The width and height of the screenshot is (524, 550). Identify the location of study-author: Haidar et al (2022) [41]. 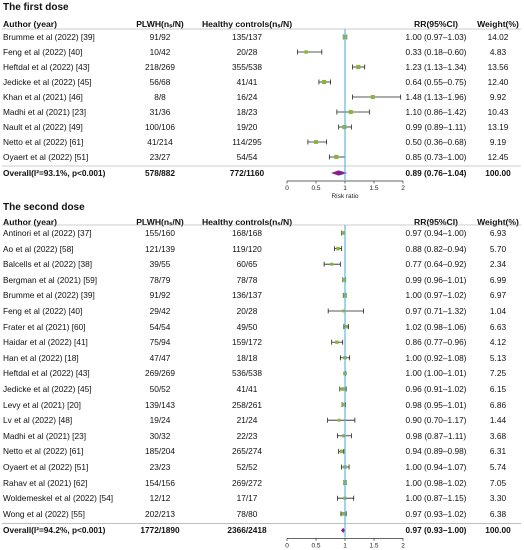
(45, 342).